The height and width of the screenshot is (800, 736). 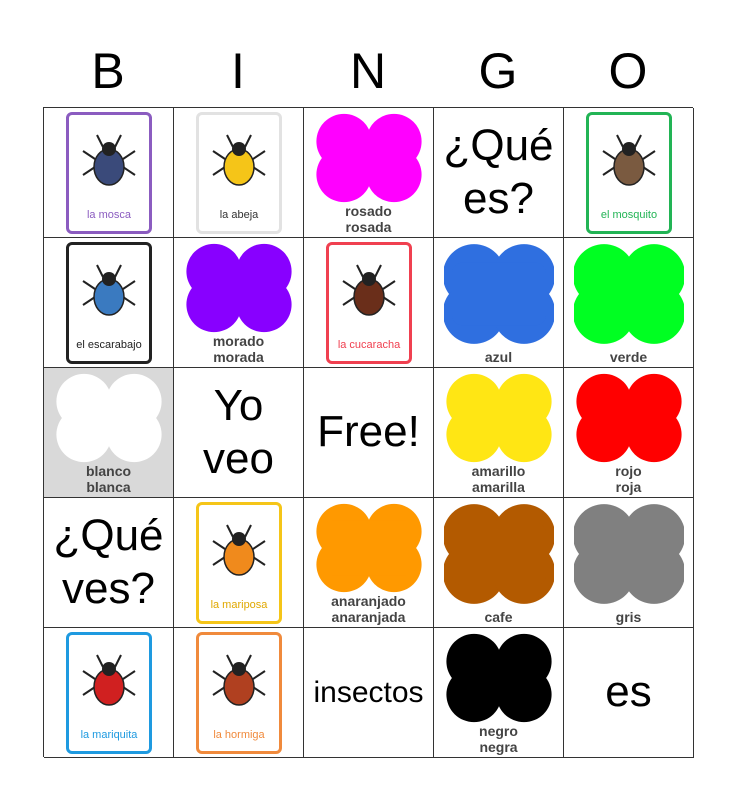 I want to click on insect-label: el escarabajo, so click(x=109, y=345).